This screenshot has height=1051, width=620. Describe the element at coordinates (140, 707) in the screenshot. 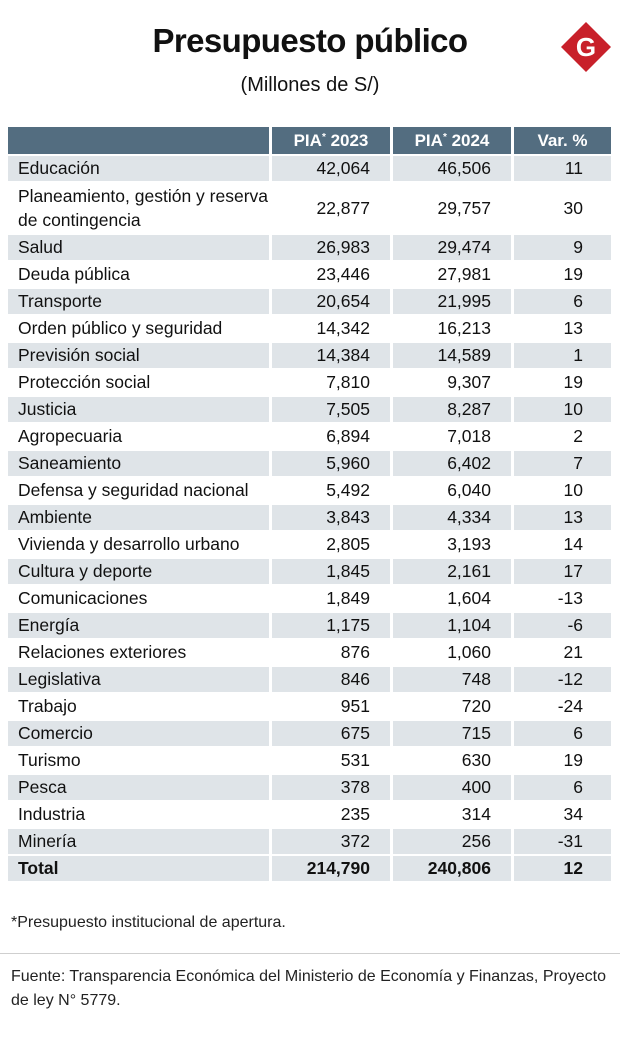

I see `row-name-cell: Trabajo` at that location.